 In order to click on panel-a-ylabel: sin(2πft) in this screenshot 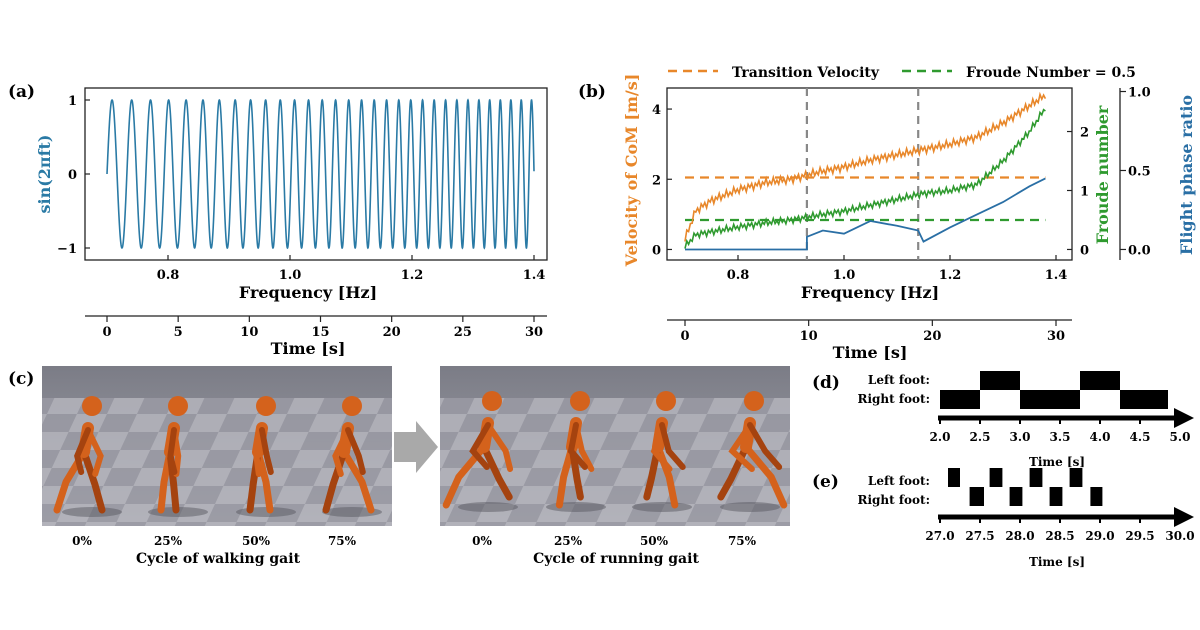, I will do `click(44, 174)`.